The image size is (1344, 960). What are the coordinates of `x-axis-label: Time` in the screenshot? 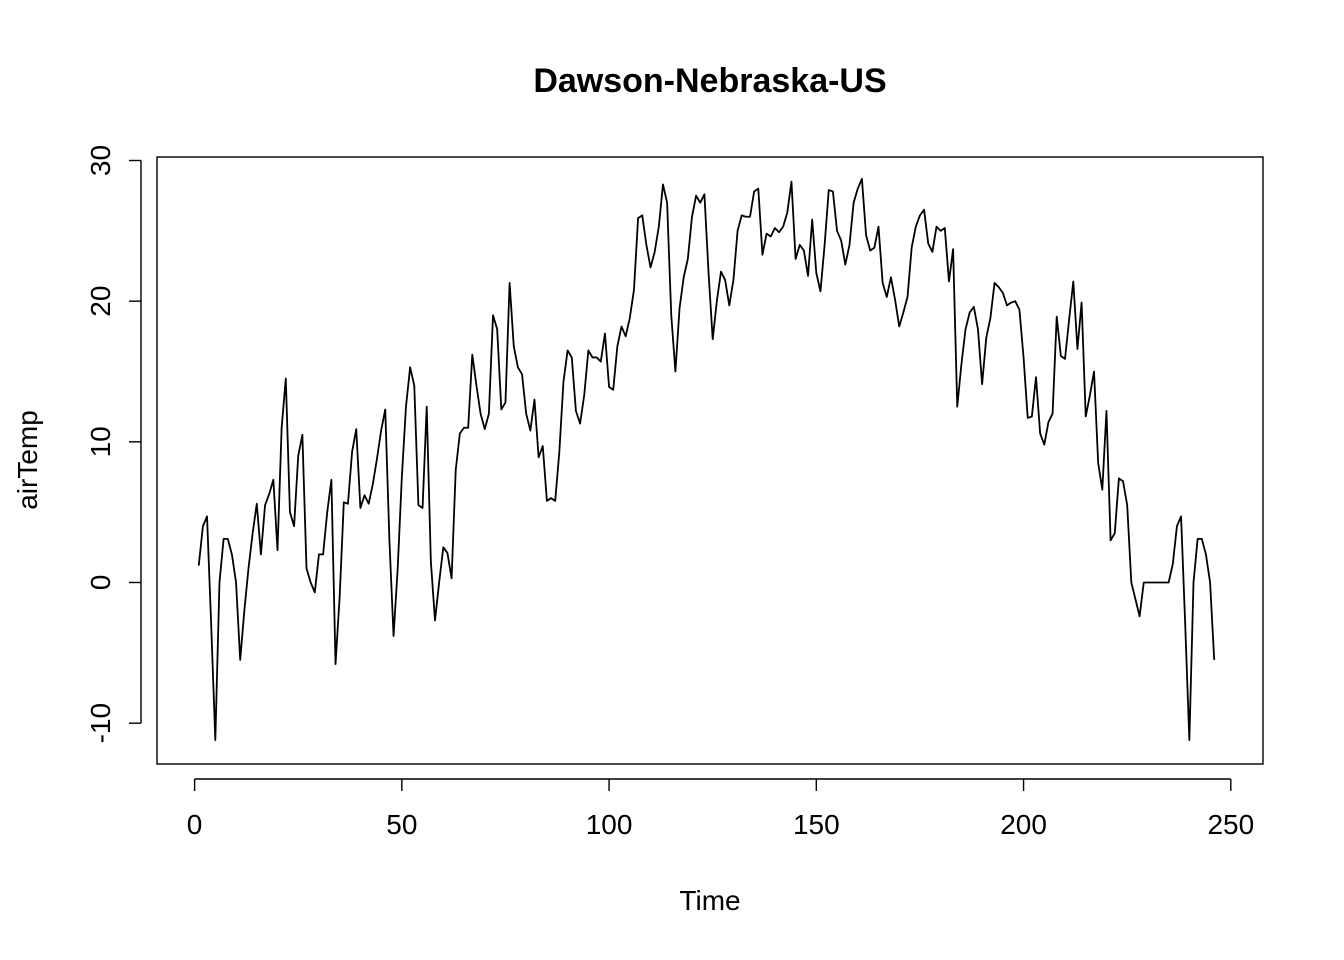 It's located at (709, 900).